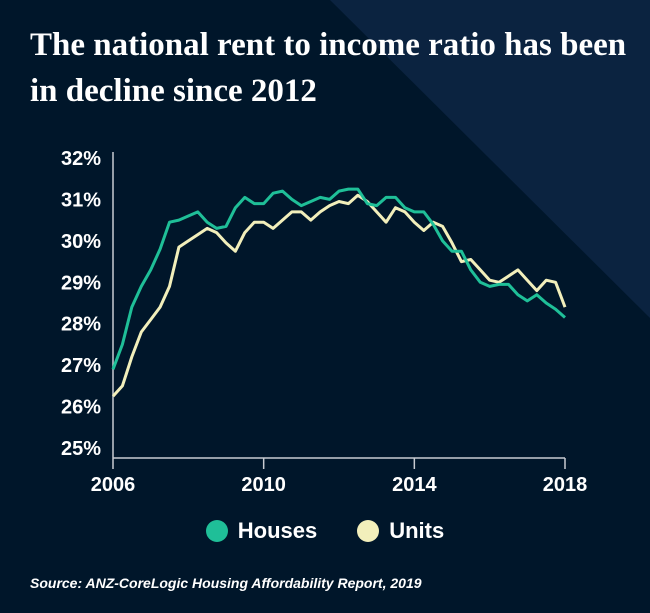 The height and width of the screenshot is (613, 650). Describe the element at coordinates (81, 242) in the screenshot. I see `y-tick-label: 30%` at that location.